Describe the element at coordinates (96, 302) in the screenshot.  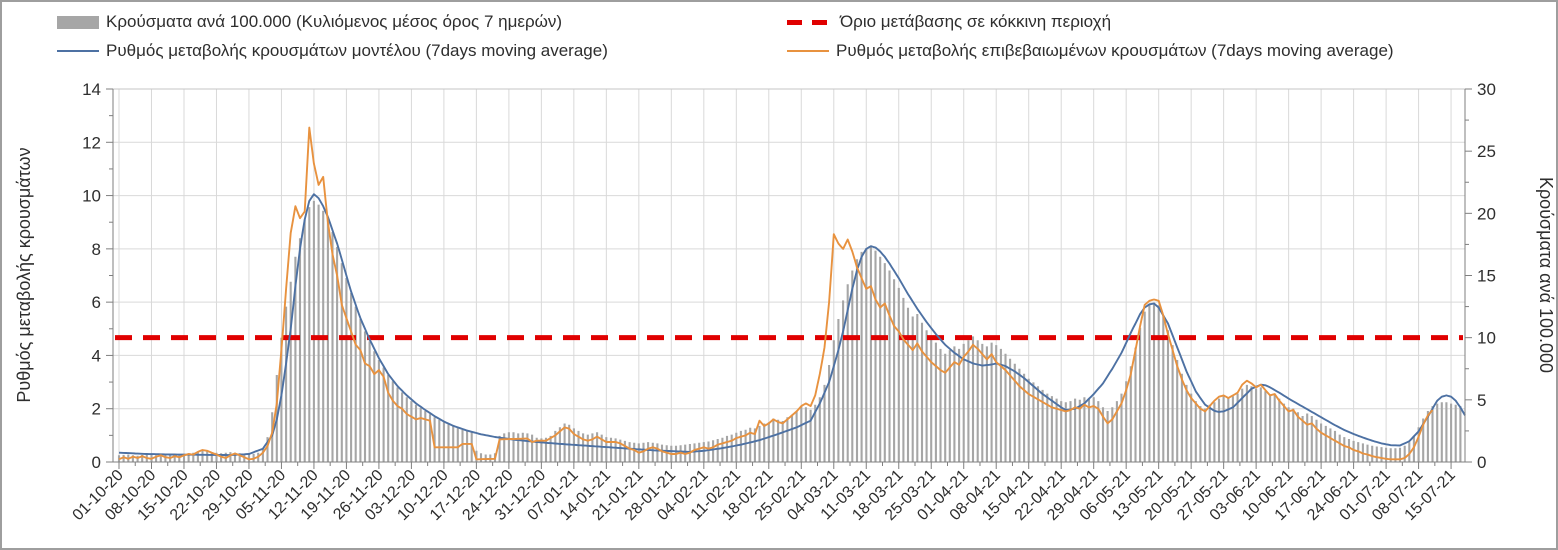
I see `svg-text: 6` at that location.